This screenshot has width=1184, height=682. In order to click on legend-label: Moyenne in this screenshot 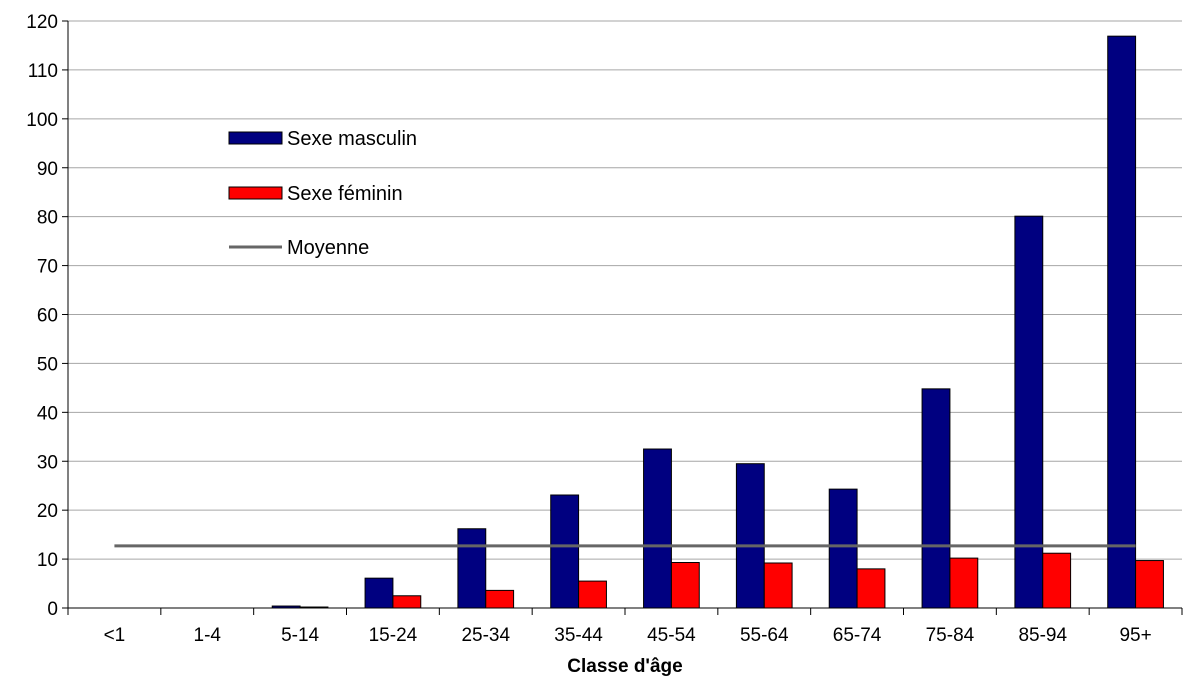, I will do `click(328, 248)`.